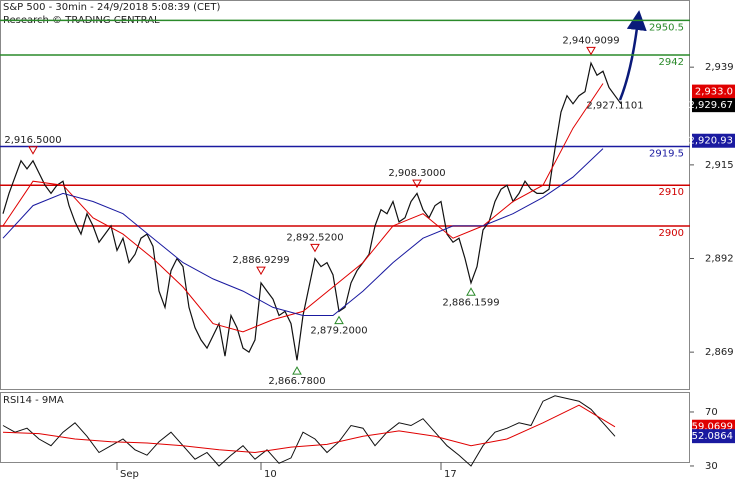  Describe the element at coordinates (719, 352) in the screenshot. I see `y-tick-label: 2,869` at that location.